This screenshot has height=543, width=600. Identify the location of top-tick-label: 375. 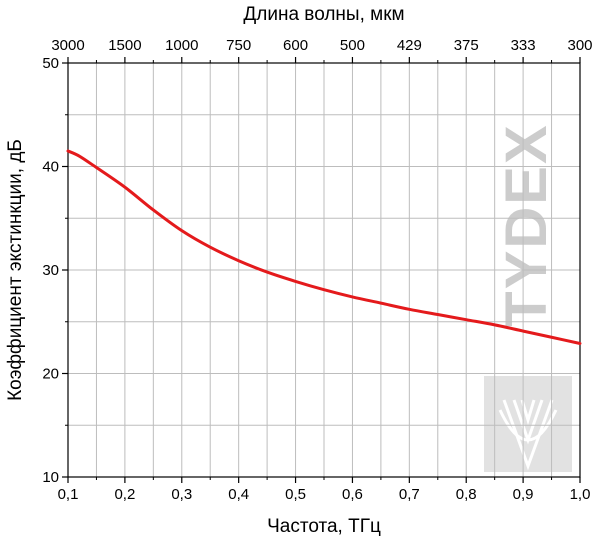
(466, 45).